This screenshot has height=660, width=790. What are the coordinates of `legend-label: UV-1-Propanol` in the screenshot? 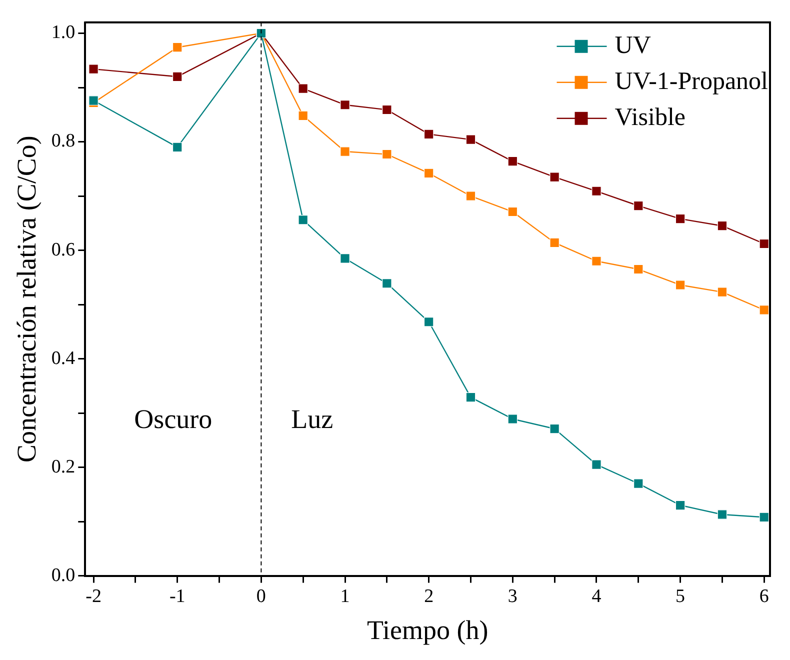 It's located at (691, 81).